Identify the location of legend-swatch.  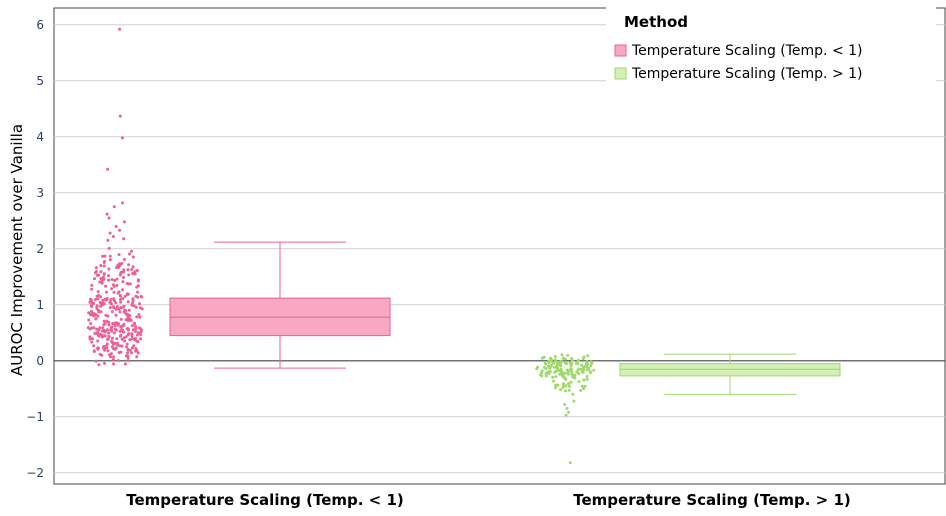
(620, 73).